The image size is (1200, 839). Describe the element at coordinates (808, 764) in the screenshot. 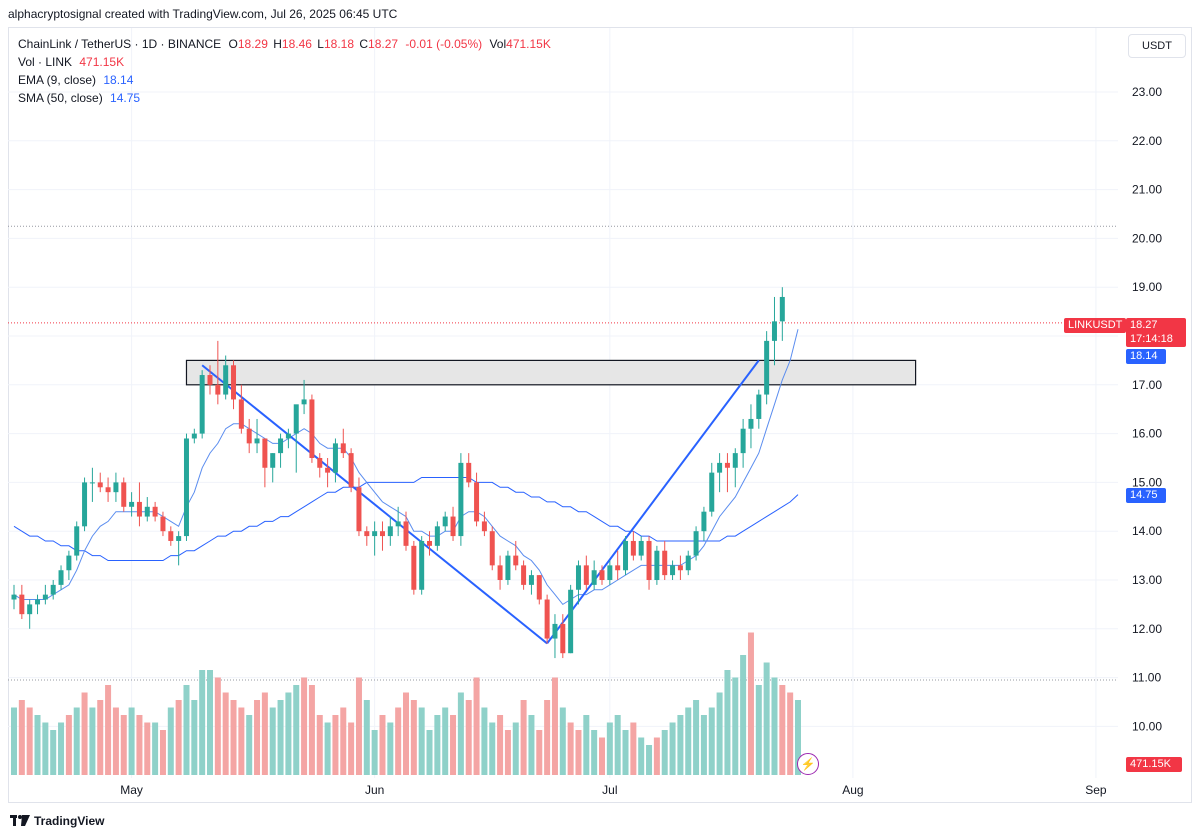

I see `lightning-icon: ⚡` at that location.